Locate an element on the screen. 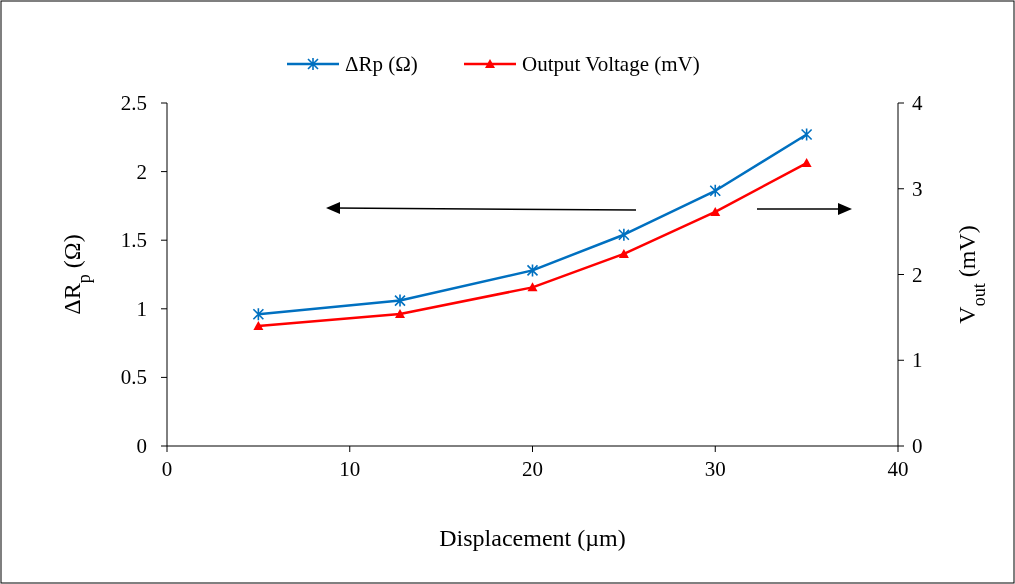 This screenshot has width=1015, height=584. x-tick-label: 0 is located at coordinates (167, 469).